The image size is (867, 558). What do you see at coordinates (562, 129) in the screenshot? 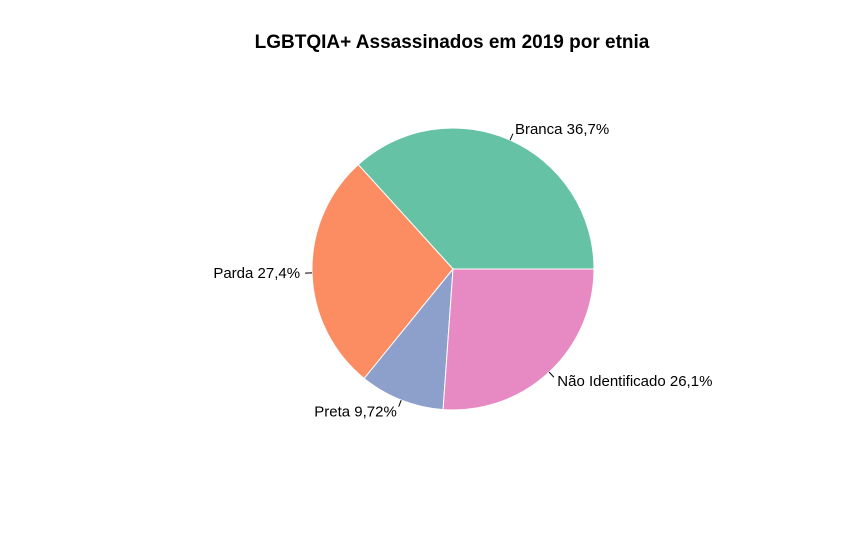
I see `pie-slice-label: Branca 36,7%` at bounding box center [562, 129].